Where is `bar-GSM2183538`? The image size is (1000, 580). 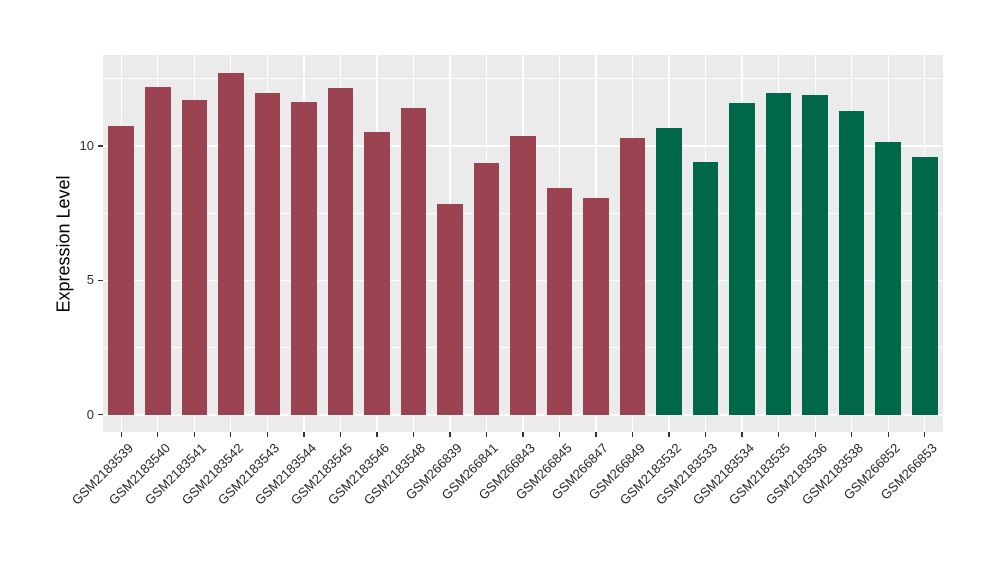 bar-GSM2183538 is located at coordinates (851, 262).